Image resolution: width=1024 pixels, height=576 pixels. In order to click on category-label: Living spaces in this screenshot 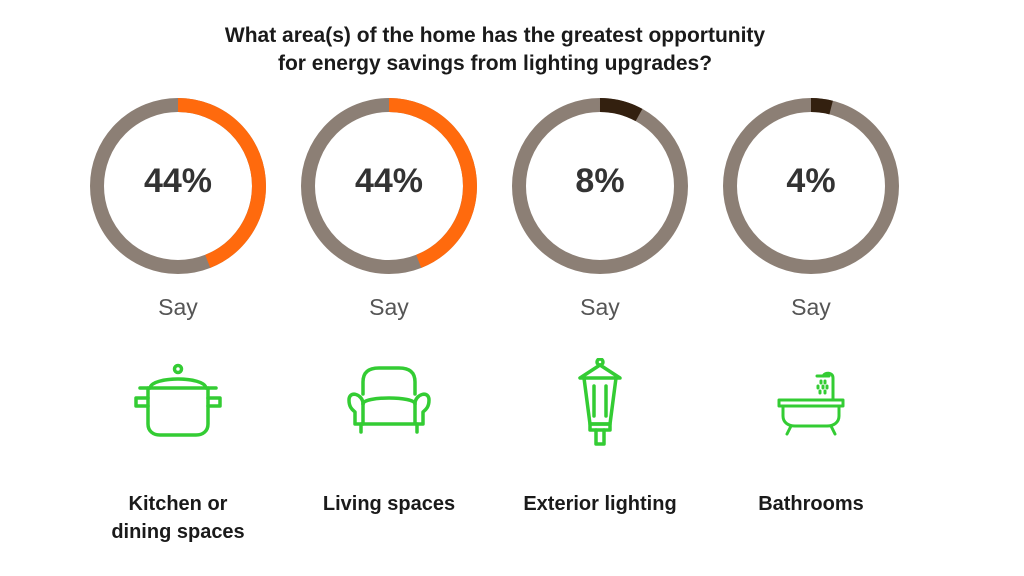, I will do `click(389, 504)`.